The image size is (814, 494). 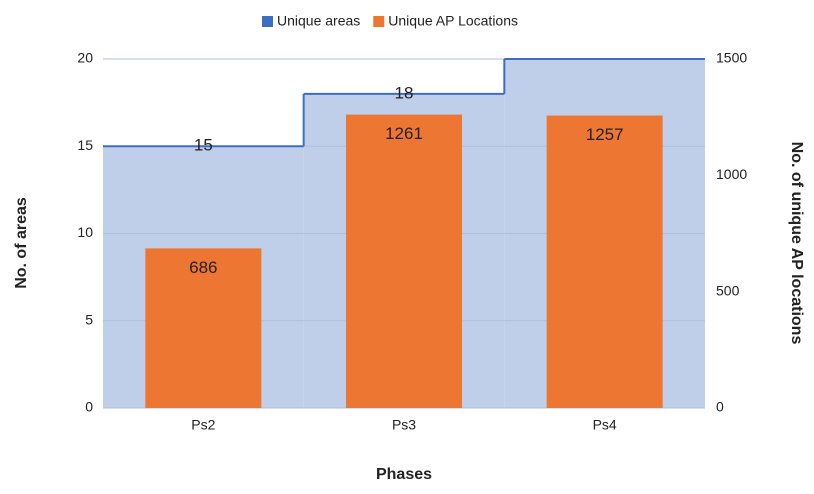 What do you see at coordinates (85, 58) in the screenshot?
I see `y-tick-label: 20` at bounding box center [85, 58].